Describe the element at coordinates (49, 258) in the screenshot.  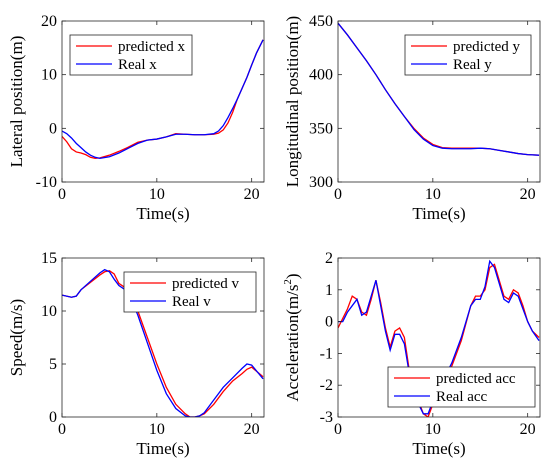
I see `y-tick-label: 15` at that location.